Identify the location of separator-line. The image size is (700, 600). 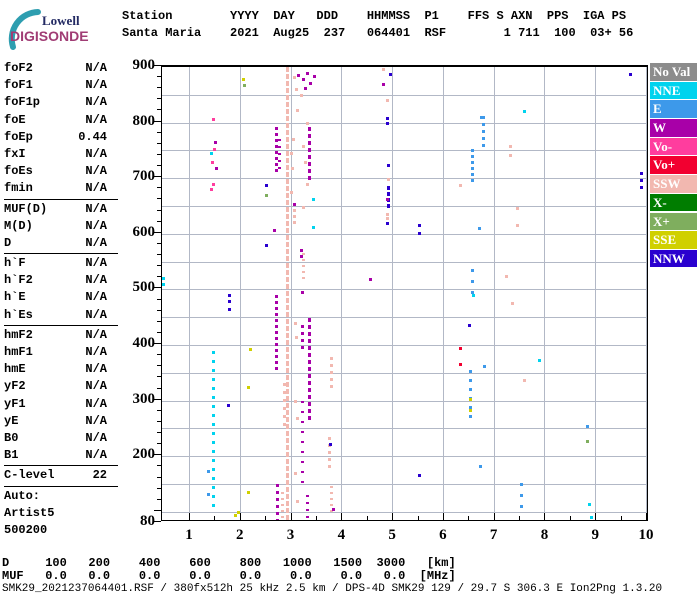
(61, 199).